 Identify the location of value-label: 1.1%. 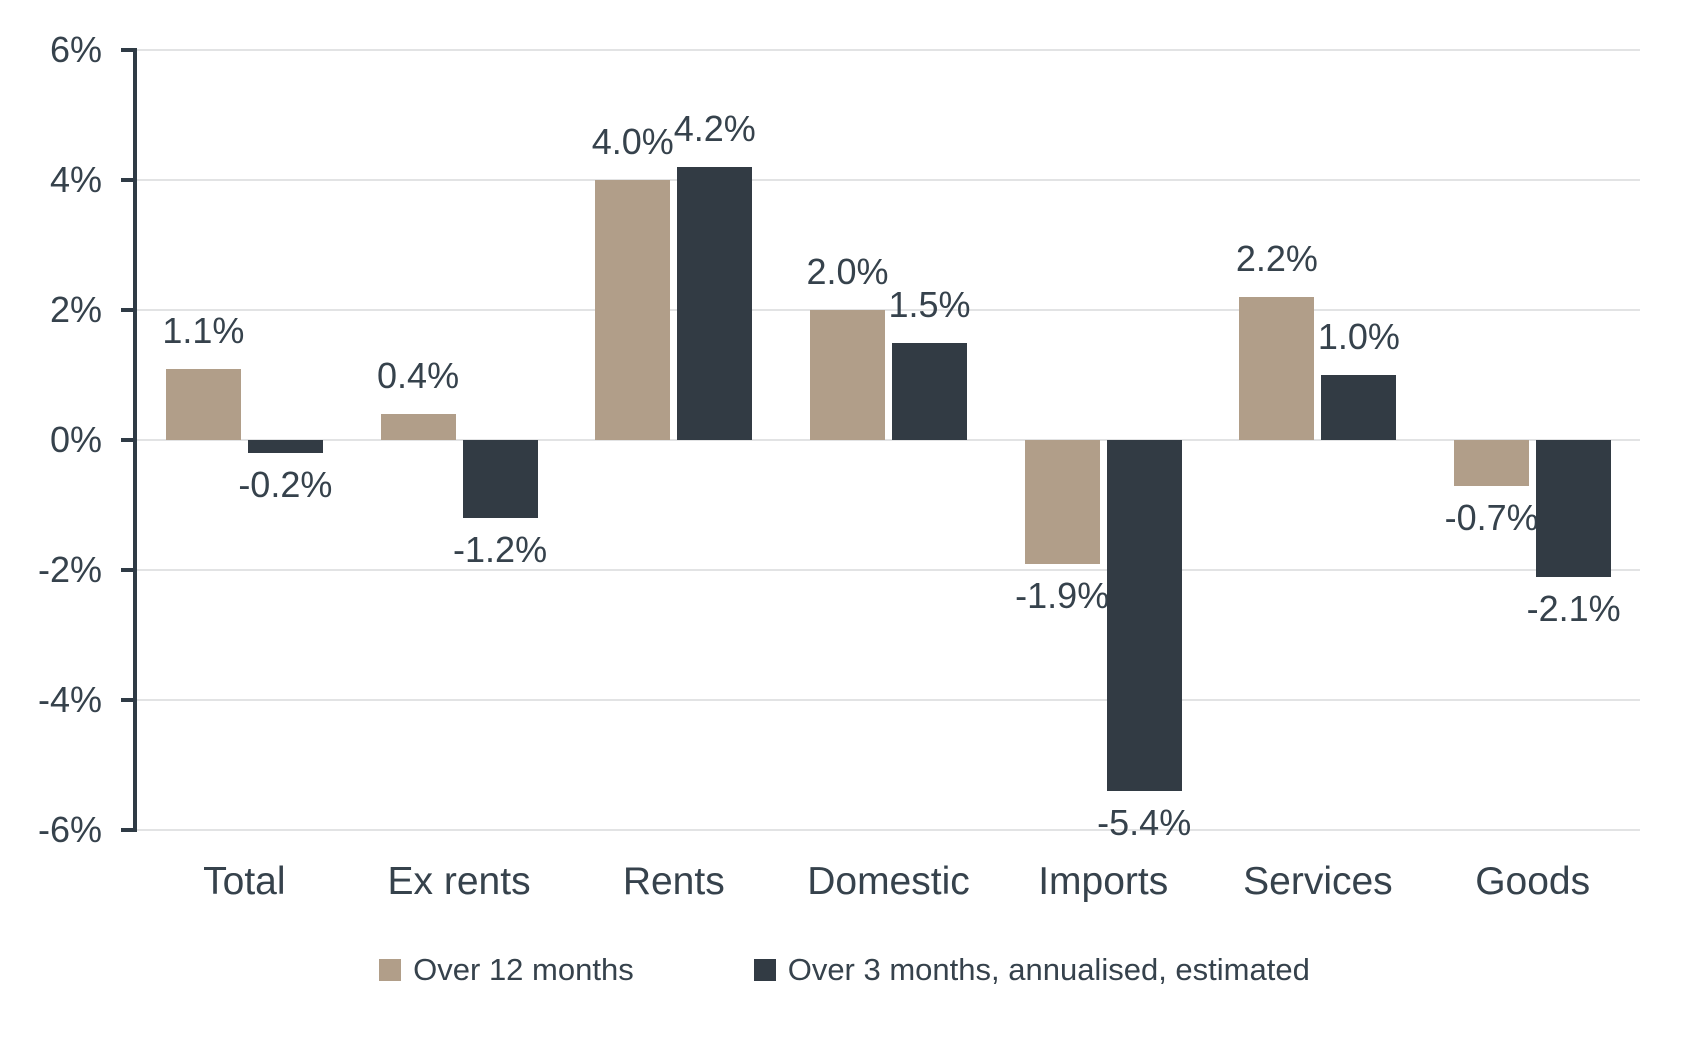
(203, 330).